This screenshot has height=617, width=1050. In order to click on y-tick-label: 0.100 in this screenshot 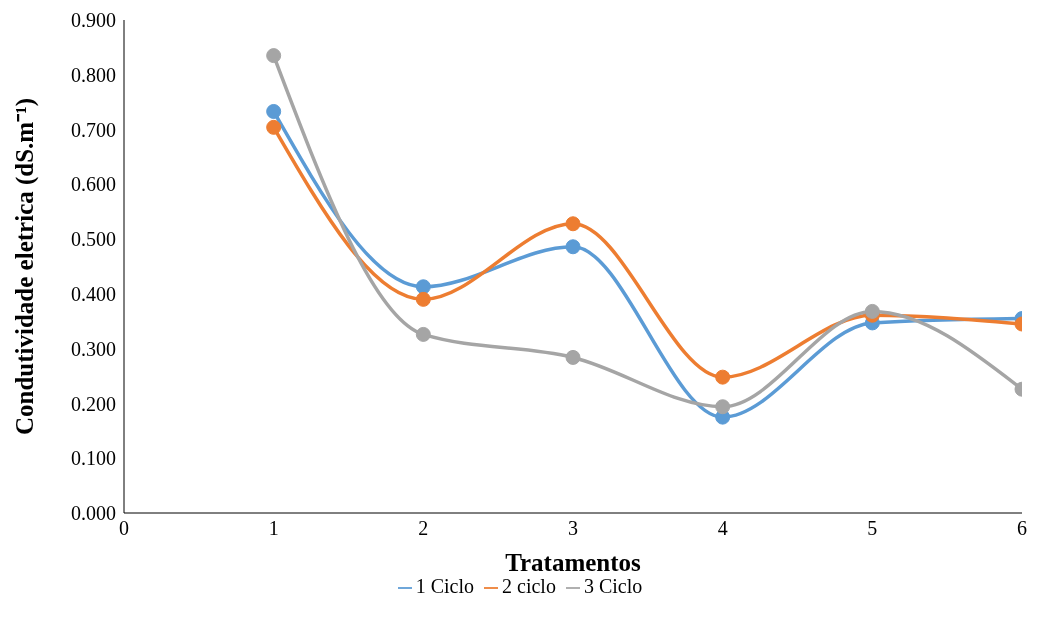, I will do `click(93, 458)`.